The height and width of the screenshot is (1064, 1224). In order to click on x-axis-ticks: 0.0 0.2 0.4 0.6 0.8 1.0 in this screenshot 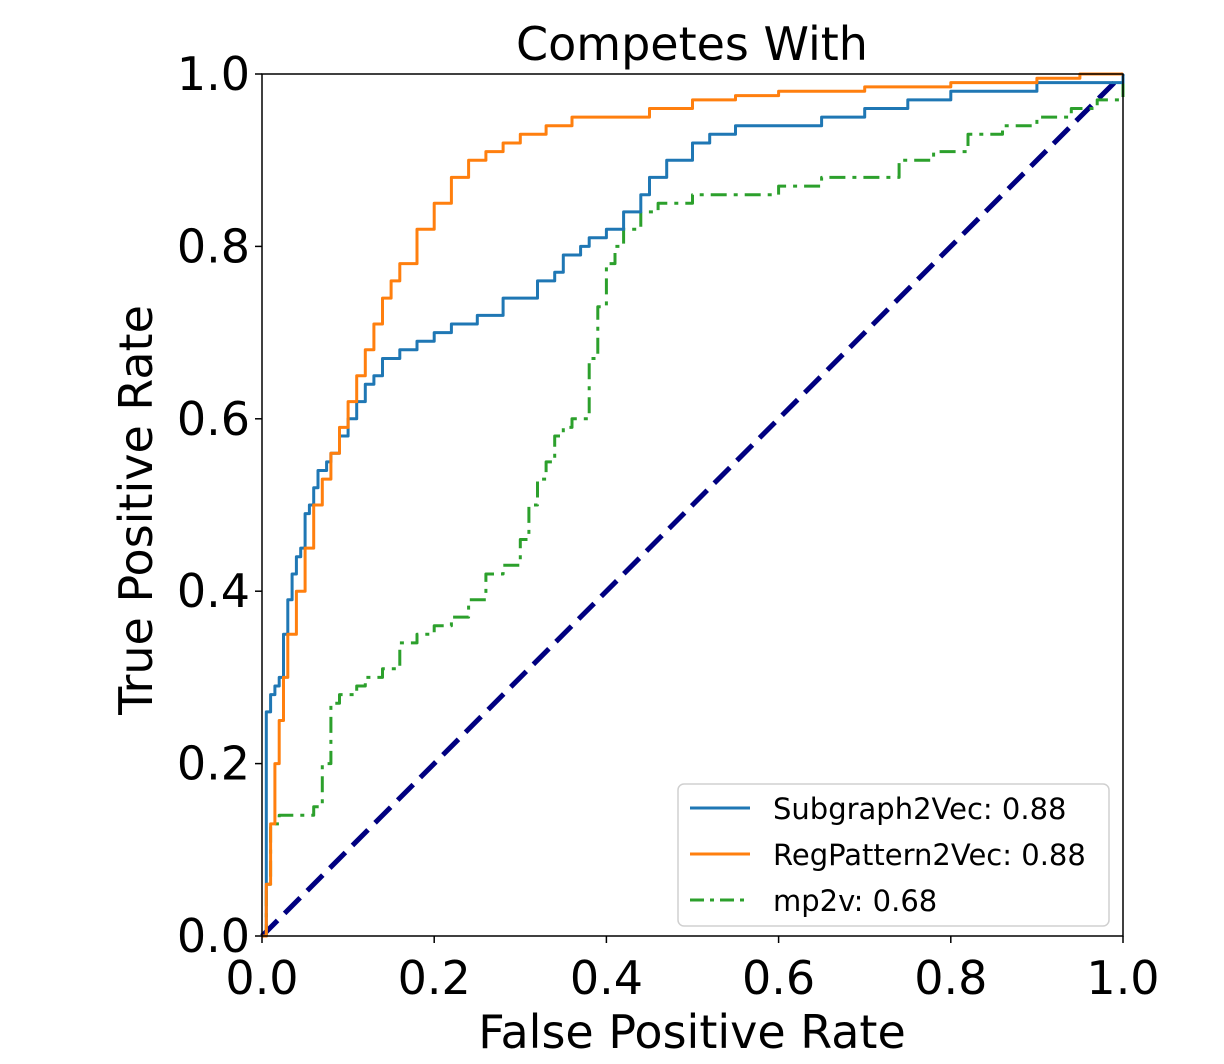, I will do `click(692, 970)`.